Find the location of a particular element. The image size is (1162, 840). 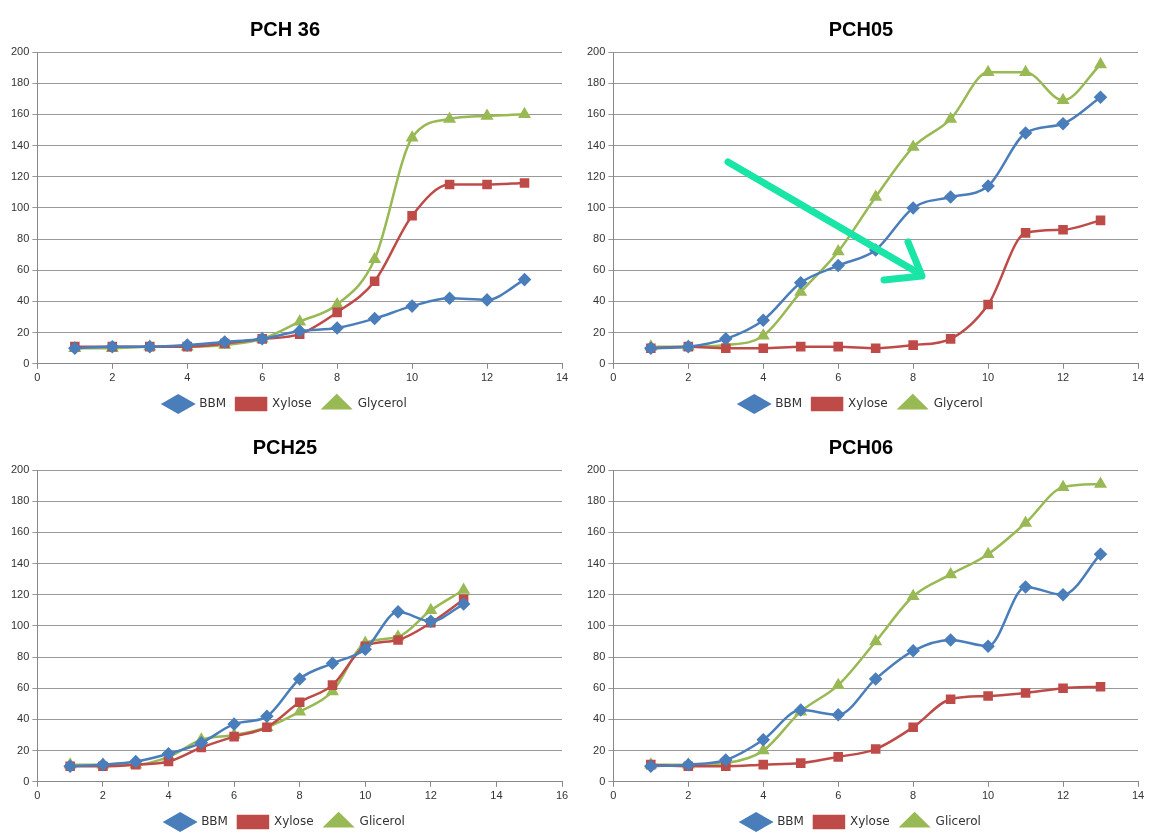

chart-title: PCH 36 is located at coordinates (285, 28).